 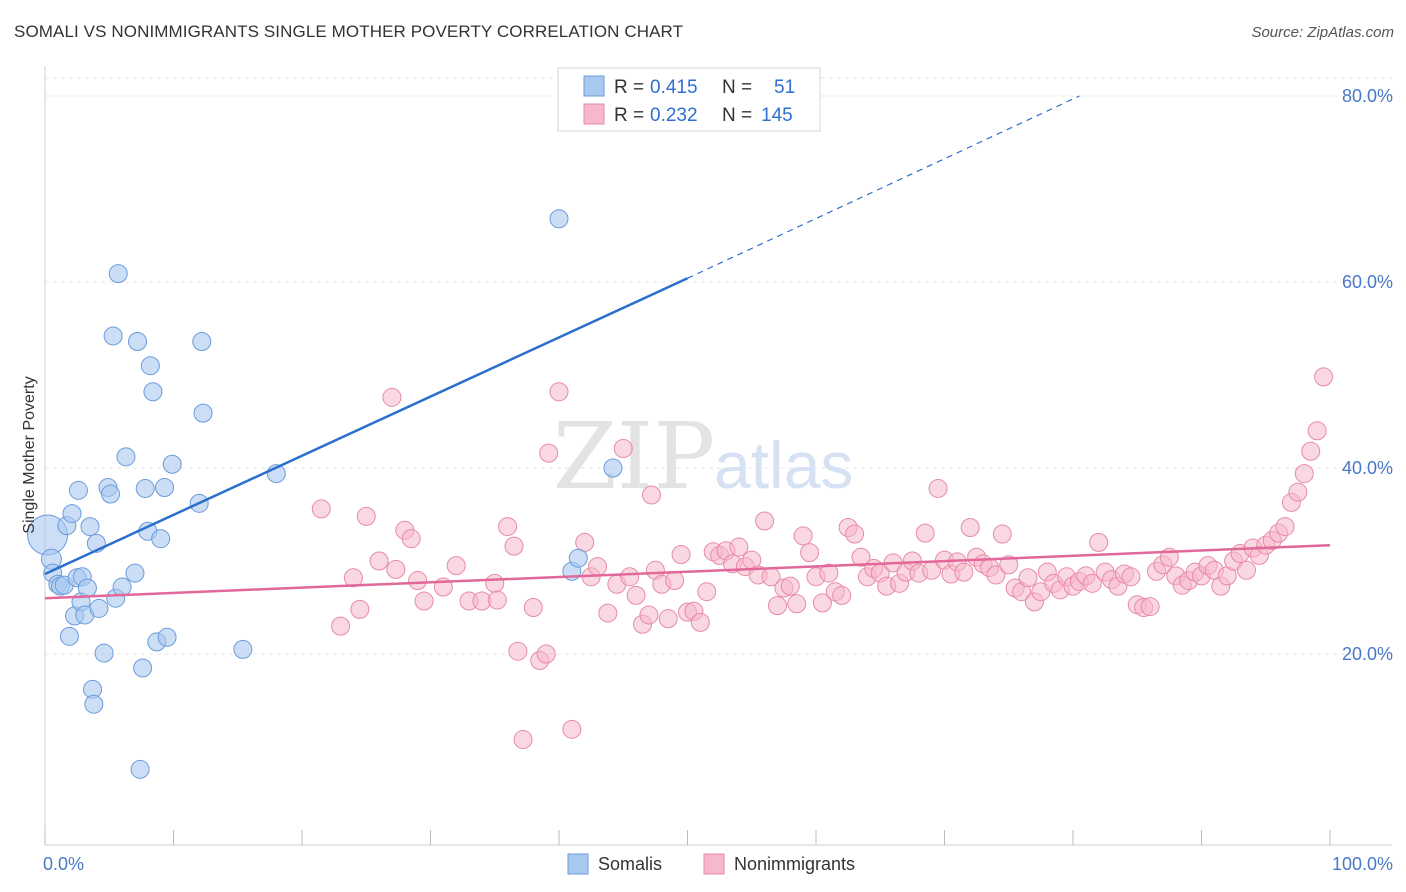 I want to click on legend-swatch-nonimmigrants, so click(x=594, y=114).